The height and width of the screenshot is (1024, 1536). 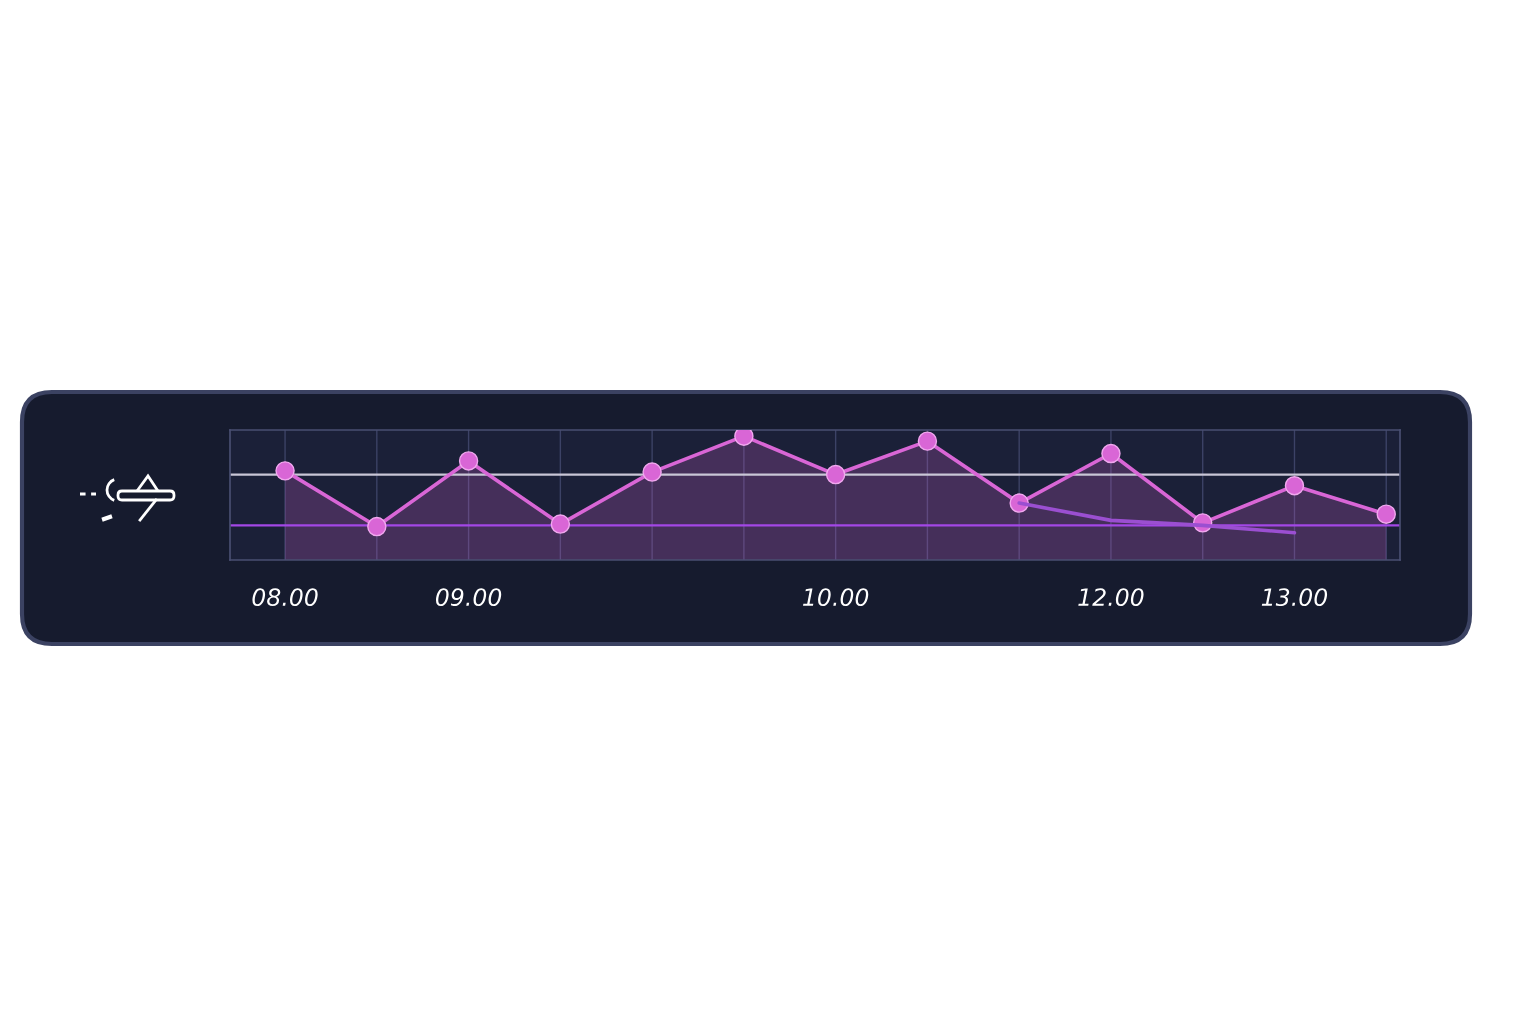 What do you see at coordinates (836, 597) in the screenshot?
I see `x-tick-label: 10.00` at bounding box center [836, 597].